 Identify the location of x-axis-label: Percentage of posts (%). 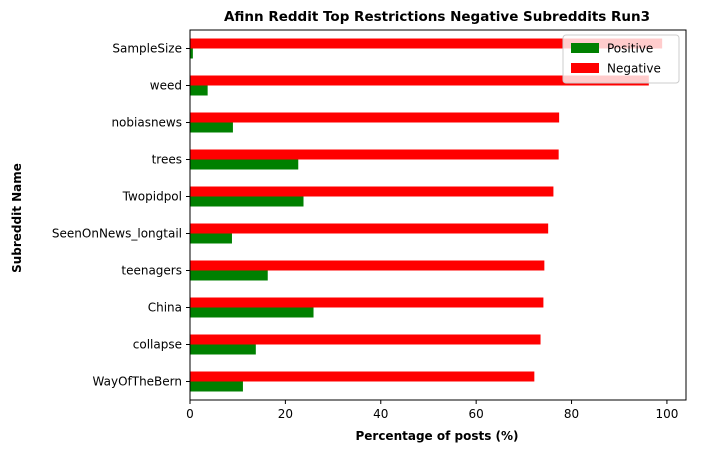
(436, 436).